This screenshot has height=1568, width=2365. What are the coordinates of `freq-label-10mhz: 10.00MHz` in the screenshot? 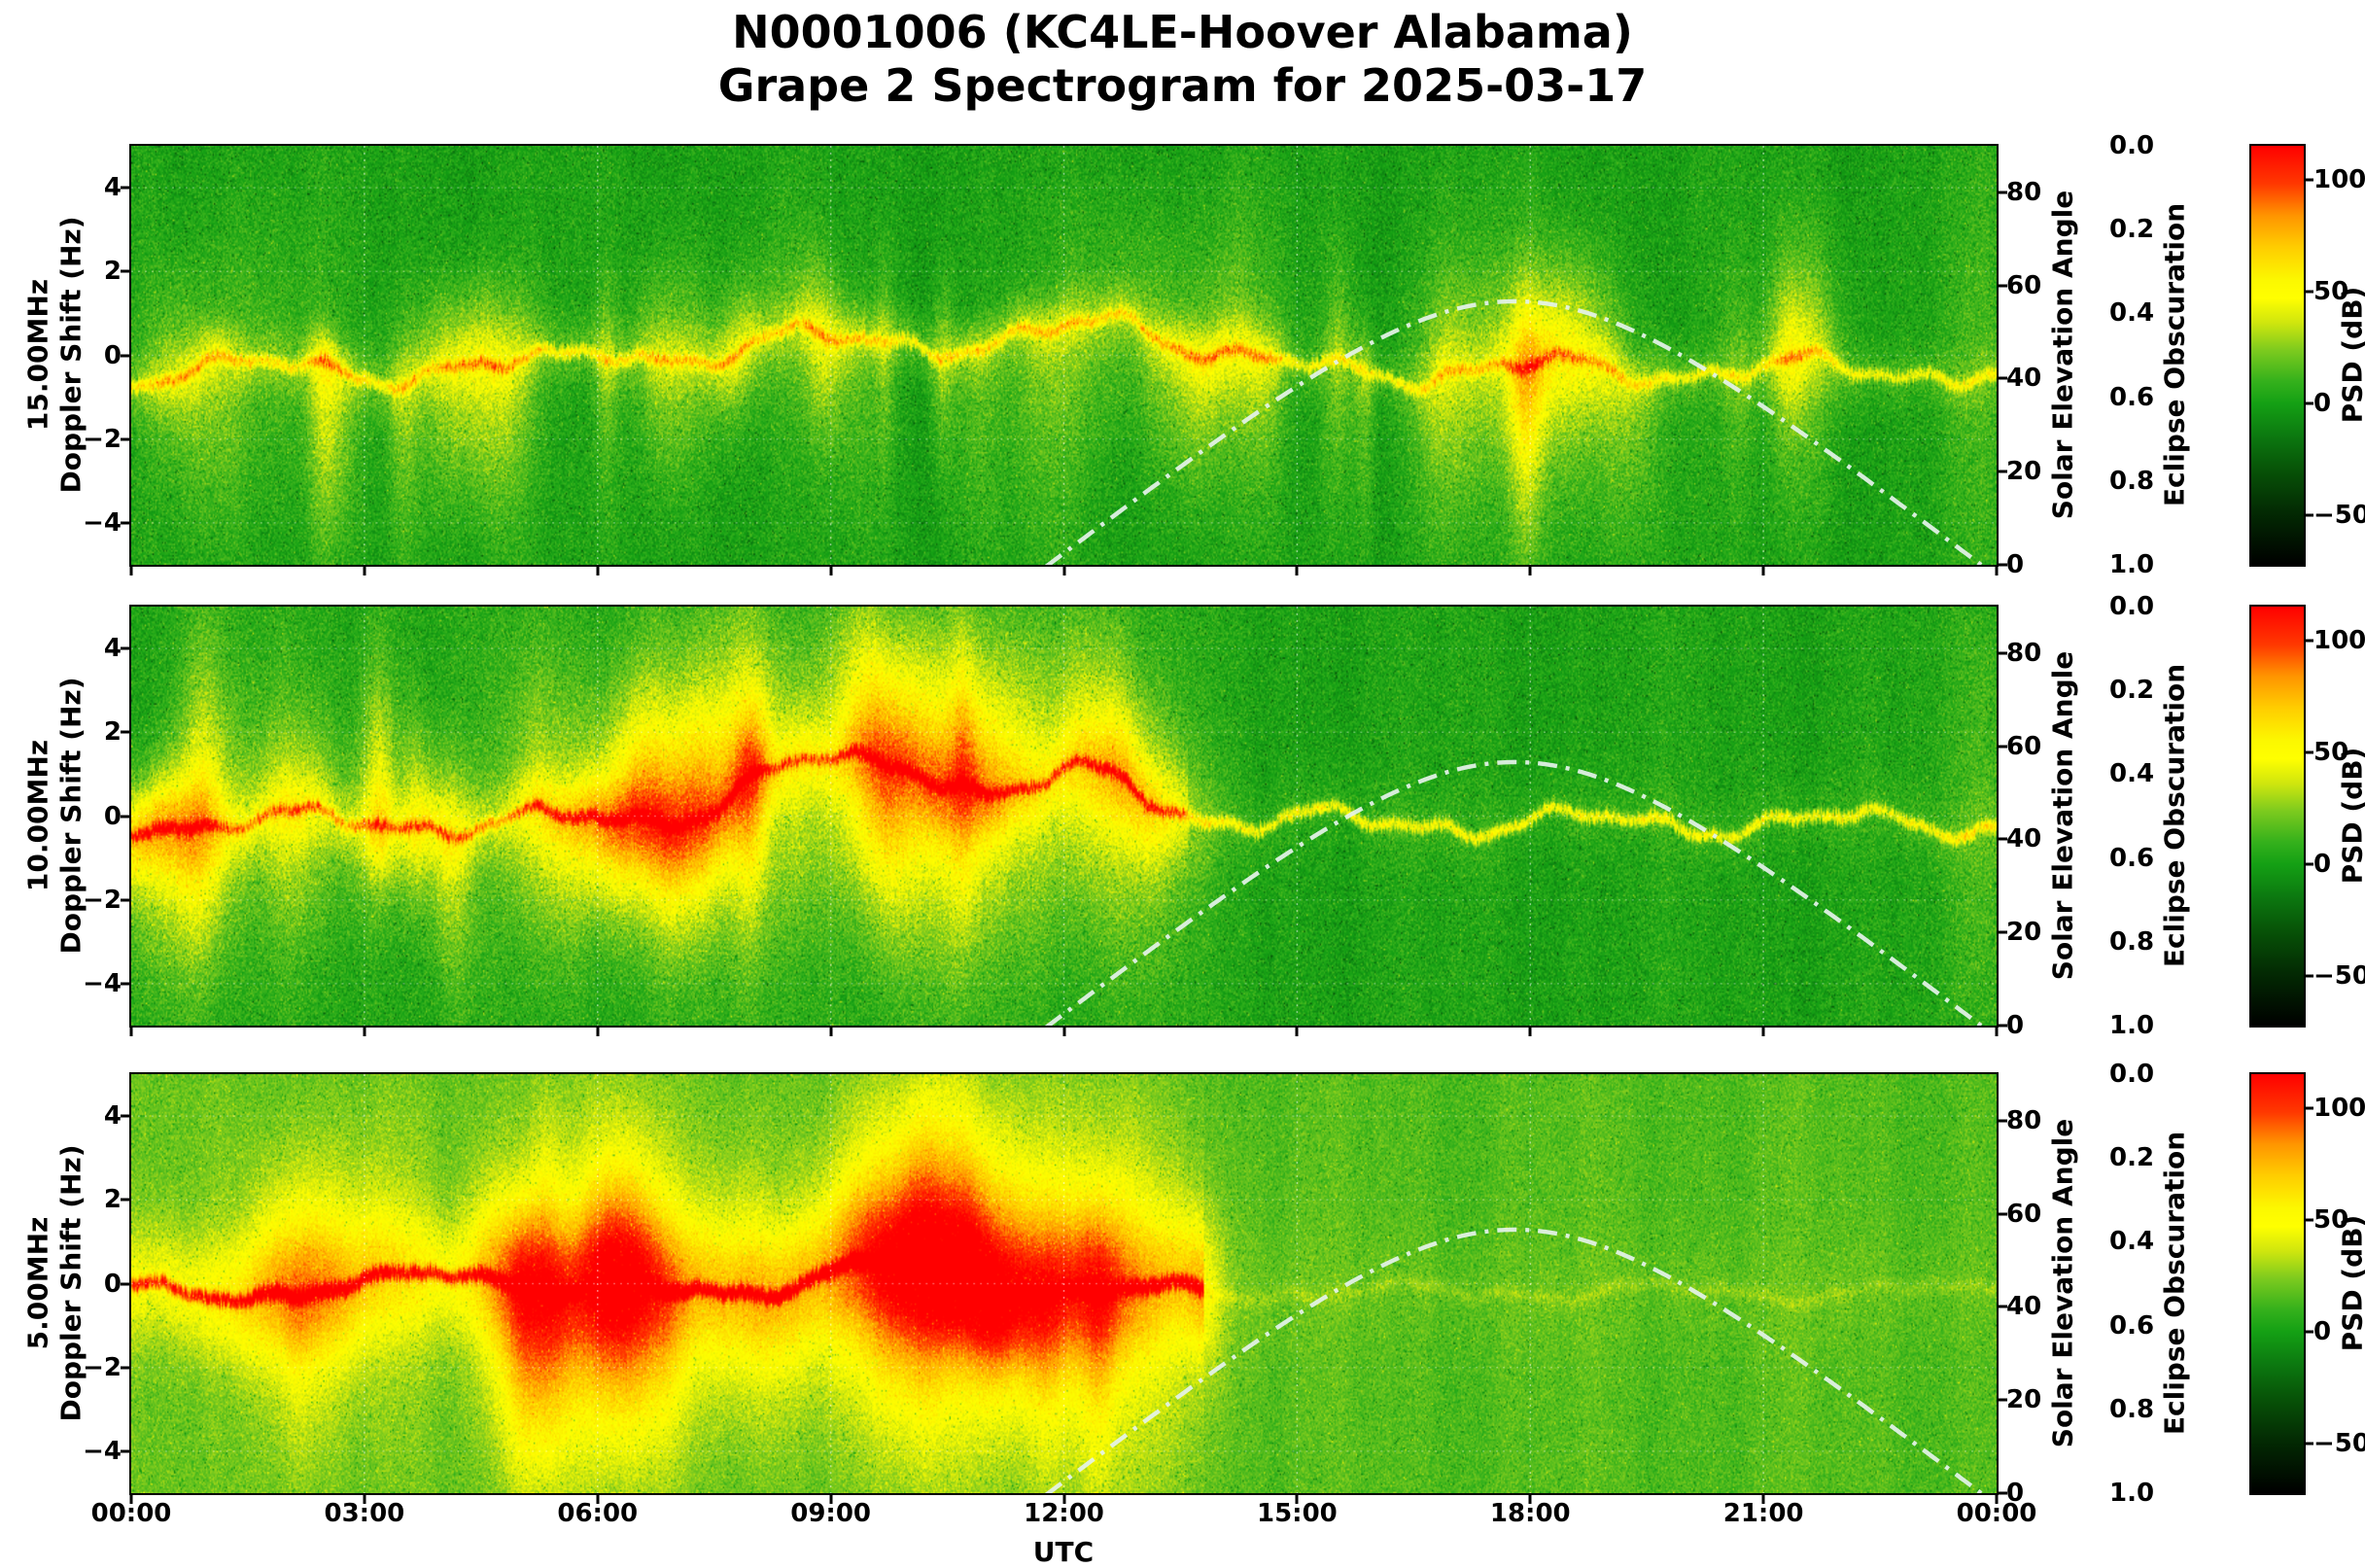 It's located at (38, 815).